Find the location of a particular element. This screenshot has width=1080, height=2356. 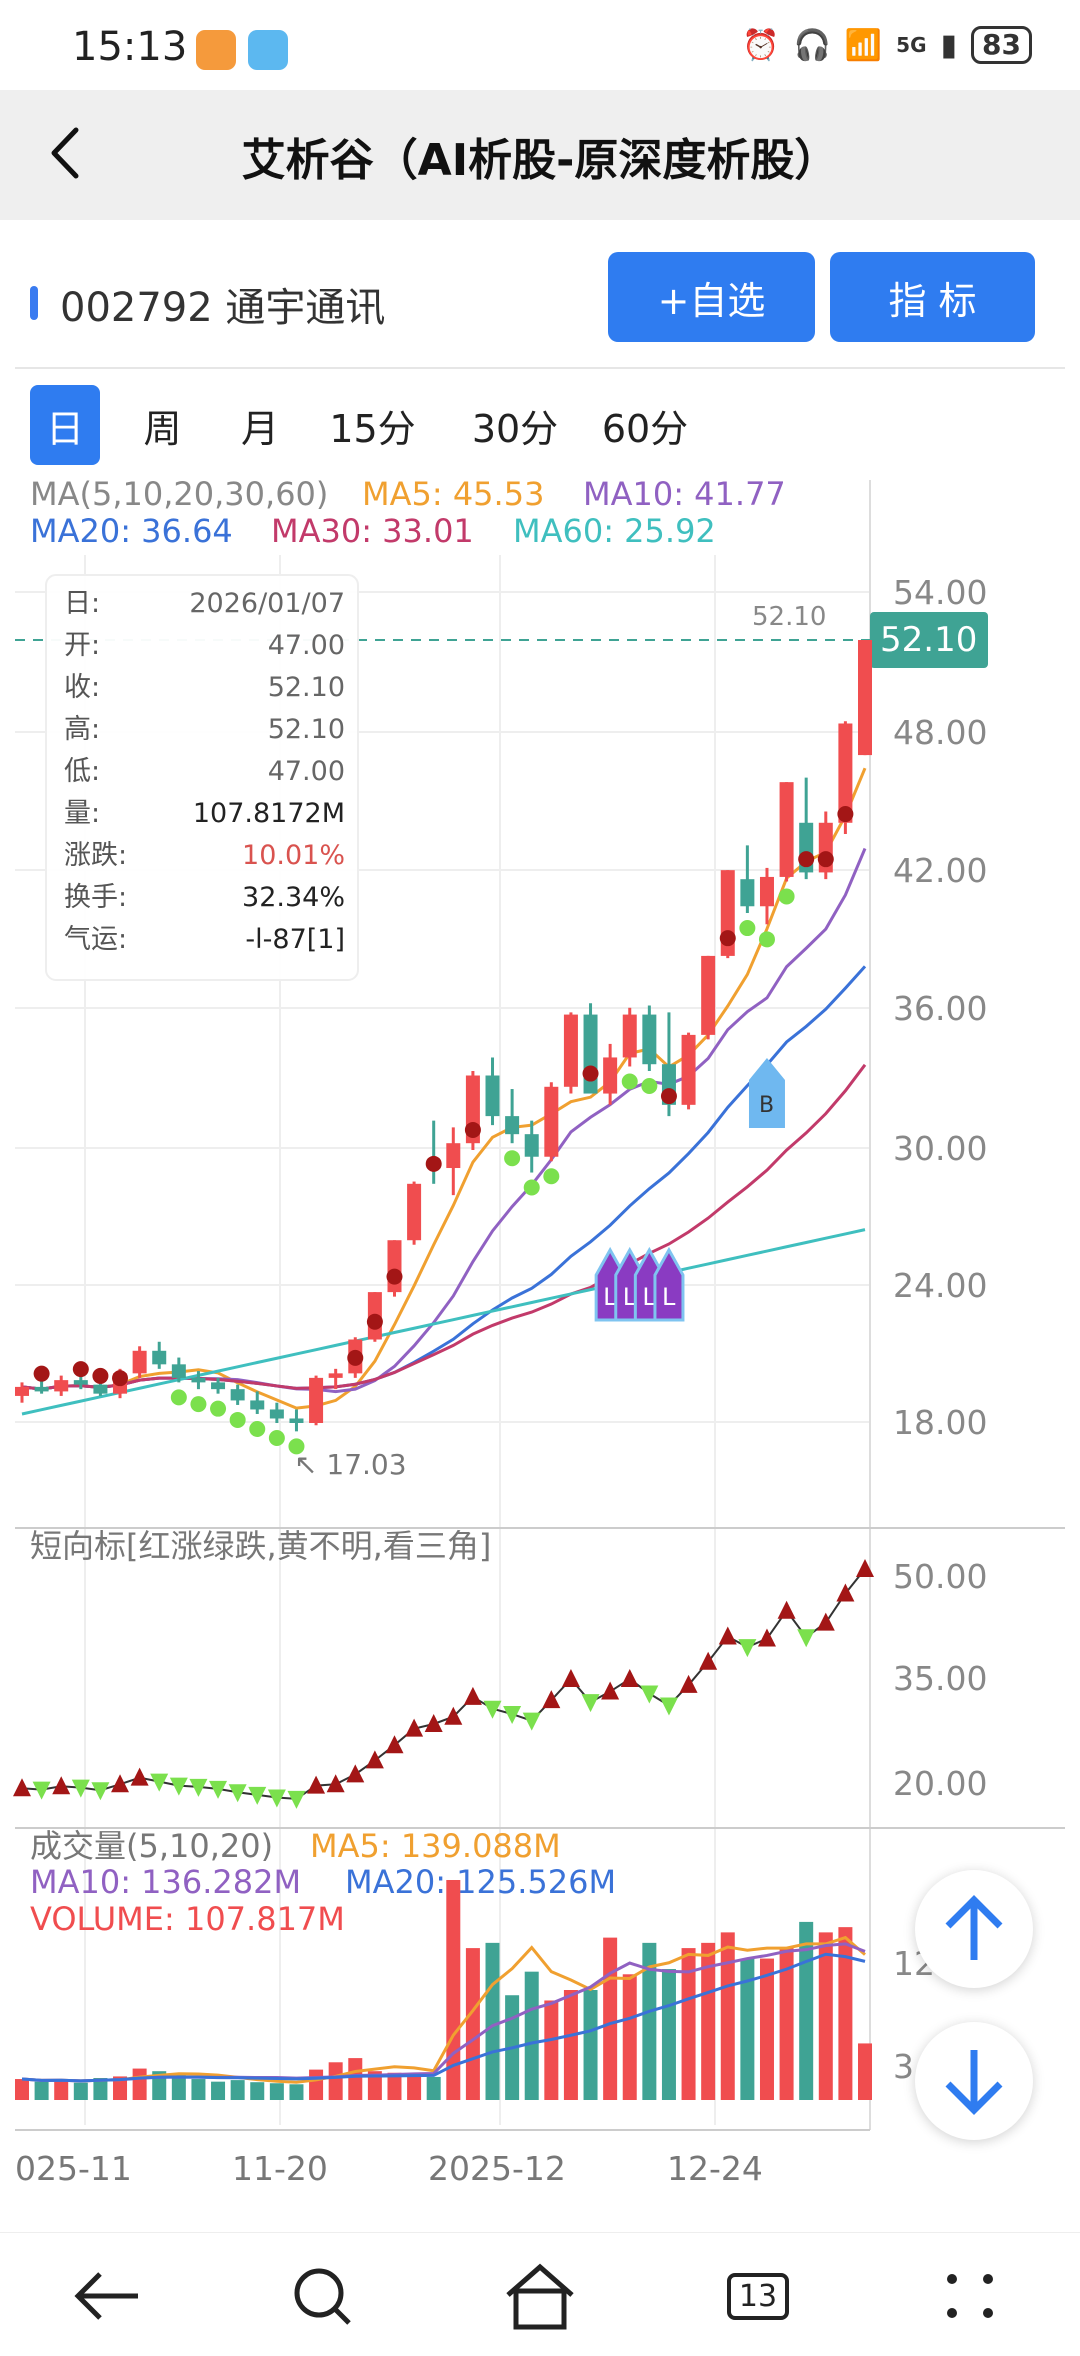

tab-60min: 60分 is located at coordinates (645, 428).